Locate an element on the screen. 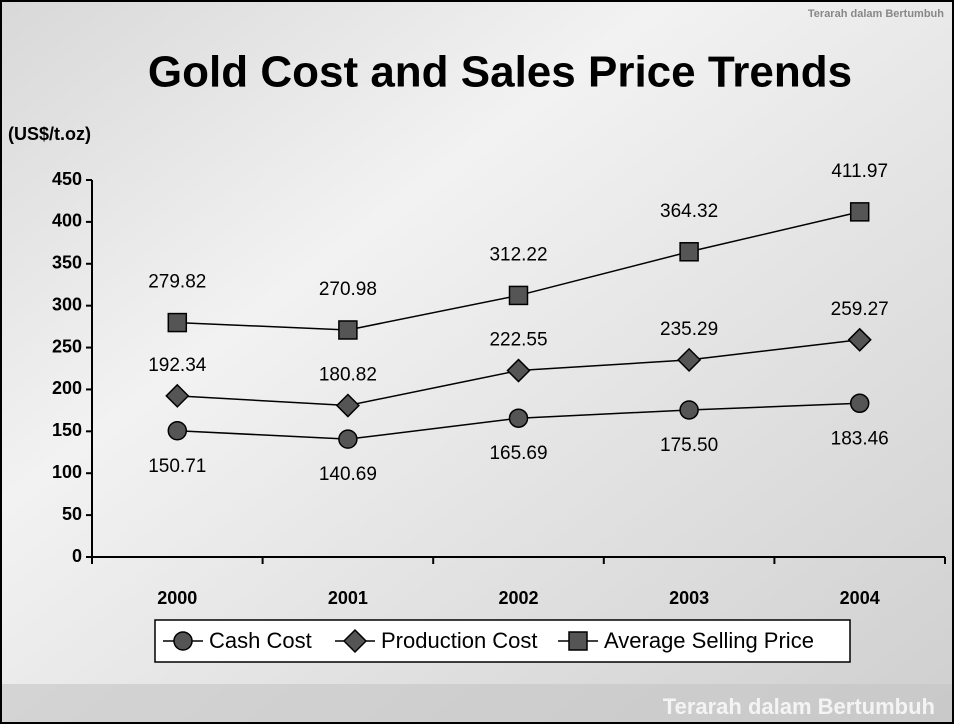 This screenshot has width=954, height=724. data-label: 411.97 is located at coordinates (859, 171).